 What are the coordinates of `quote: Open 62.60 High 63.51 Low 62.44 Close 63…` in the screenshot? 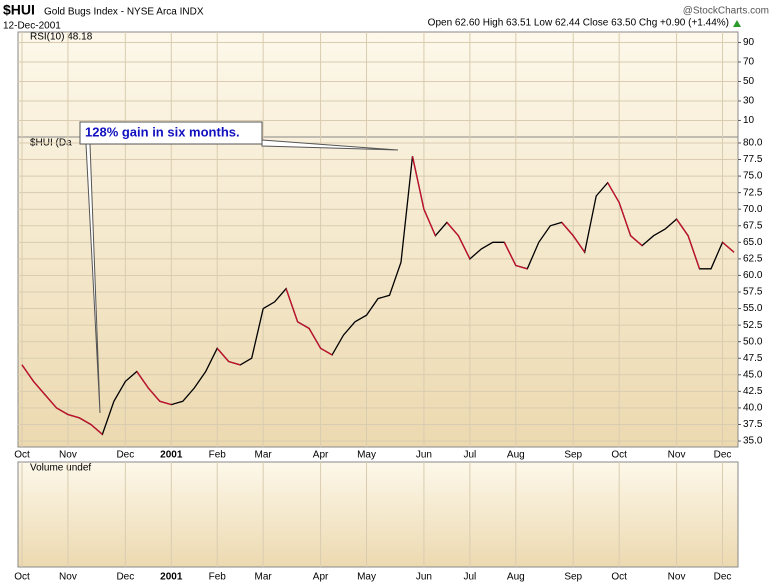 It's located at (578, 23).